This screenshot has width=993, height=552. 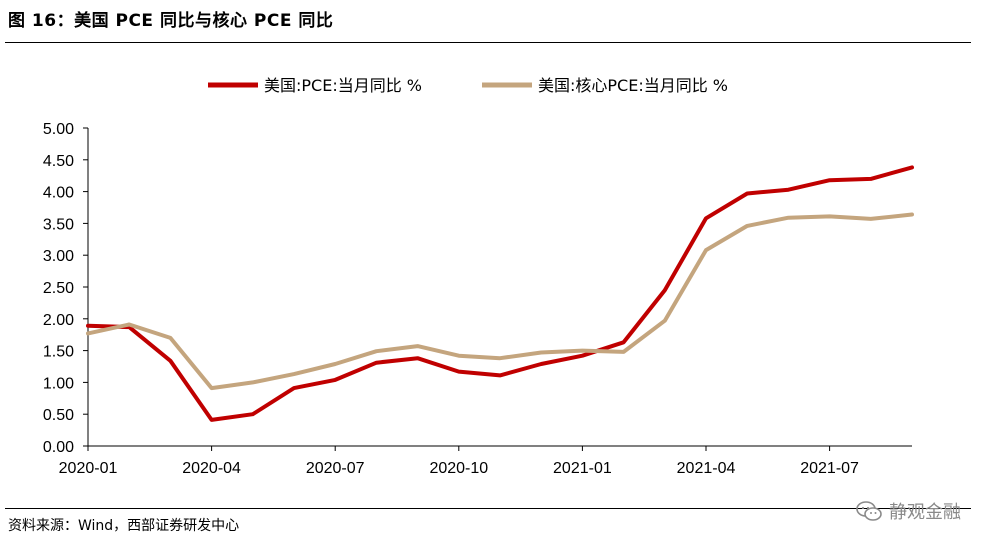 What do you see at coordinates (171, 21) in the screenshot?
I see `figure-title: 图 16：美国 PCE 同比与核心 PCE 同比` at bounding box center [171, 21].